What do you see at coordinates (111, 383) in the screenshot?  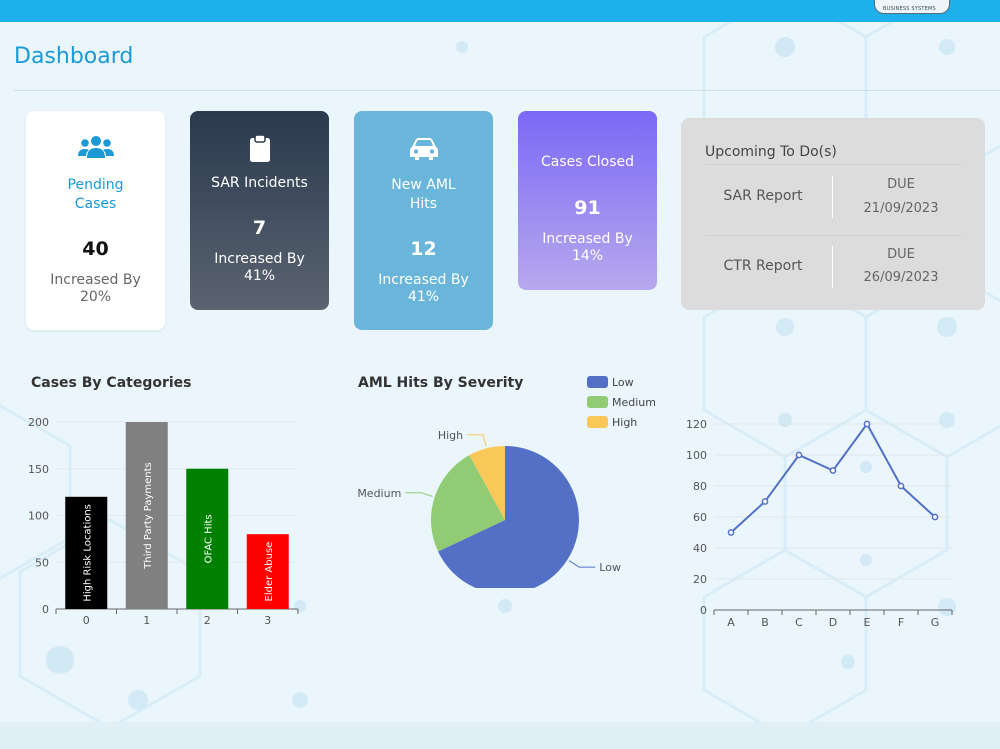 I see `bar-chart-title: Cases By Categories` at bounding box center [111, 383].